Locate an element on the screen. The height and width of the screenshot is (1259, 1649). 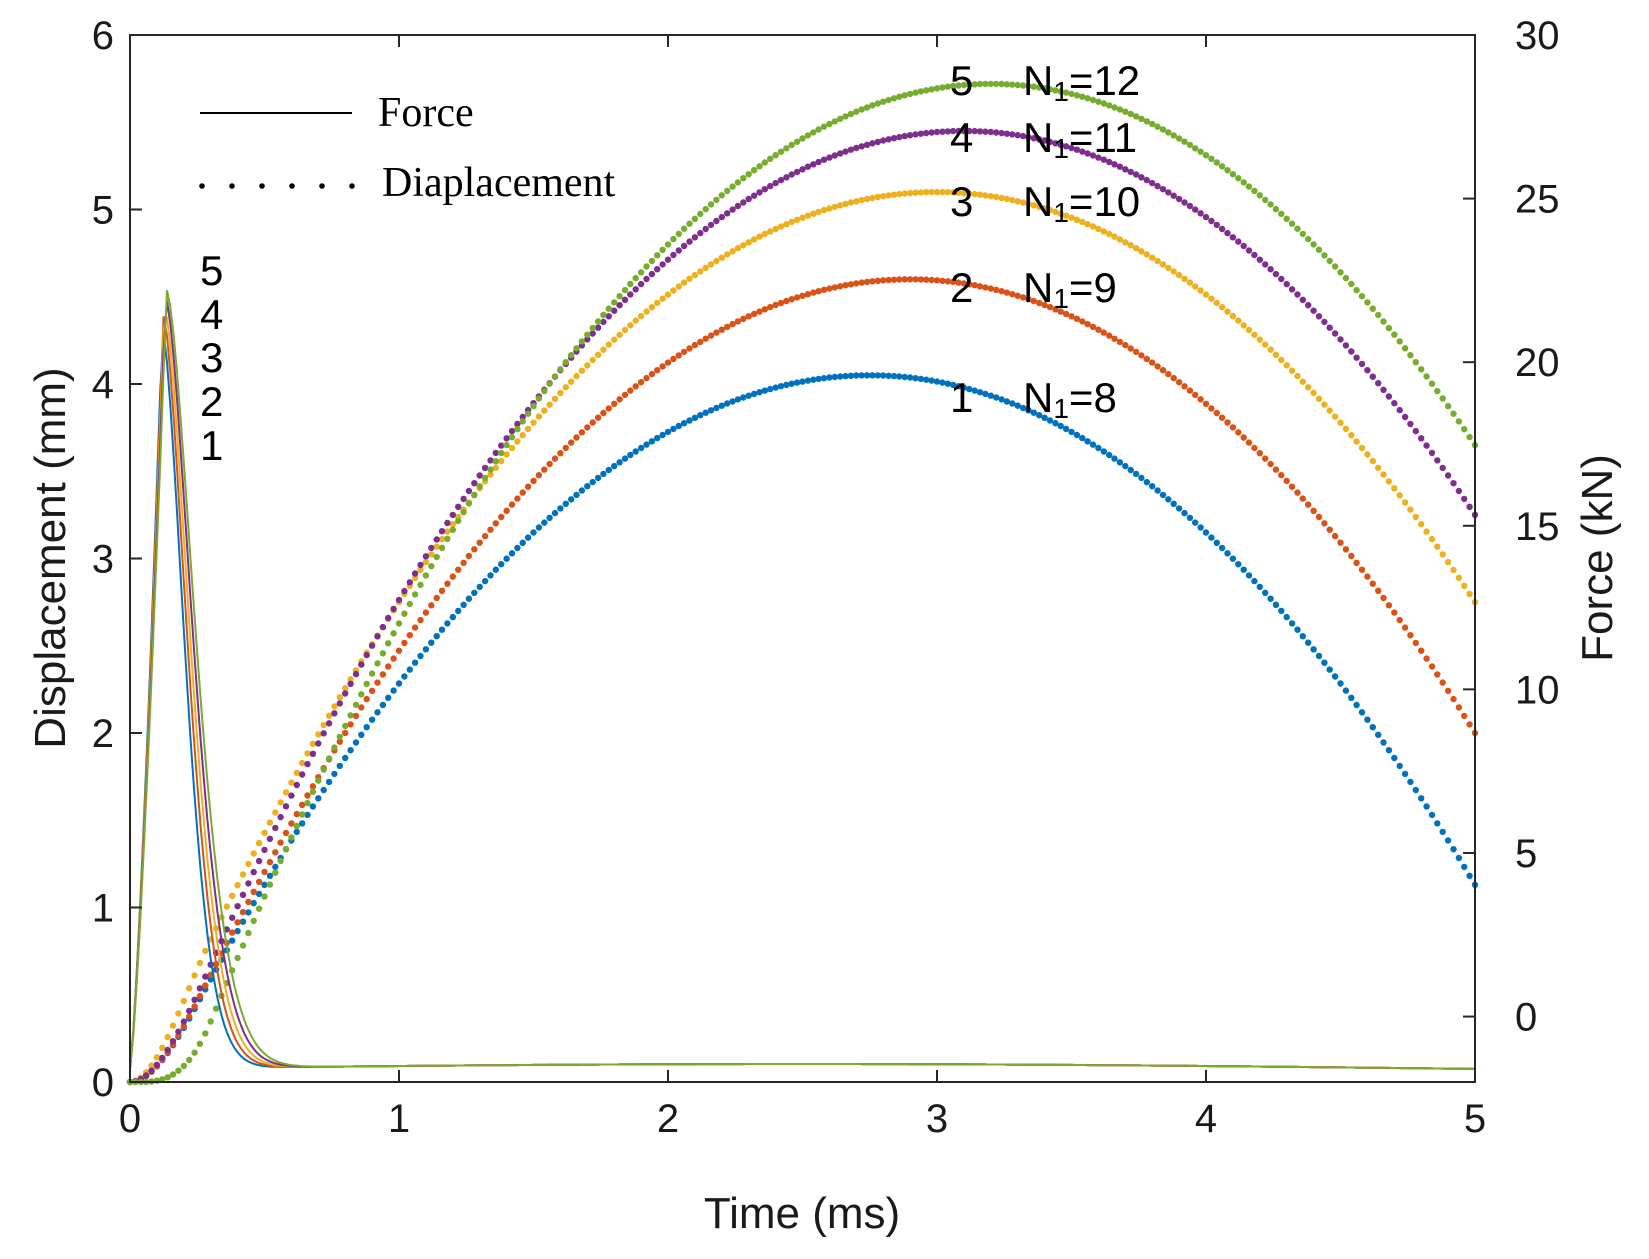
y-right-tick-label: 20 is located at coordinates (1537, 363).